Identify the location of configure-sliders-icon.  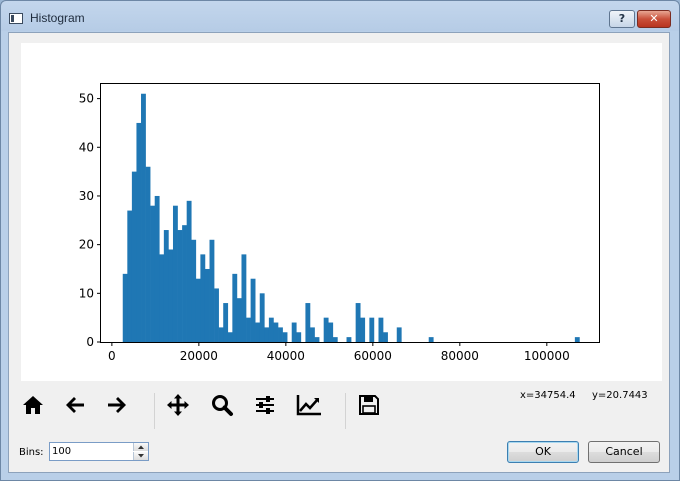
(265, 405).